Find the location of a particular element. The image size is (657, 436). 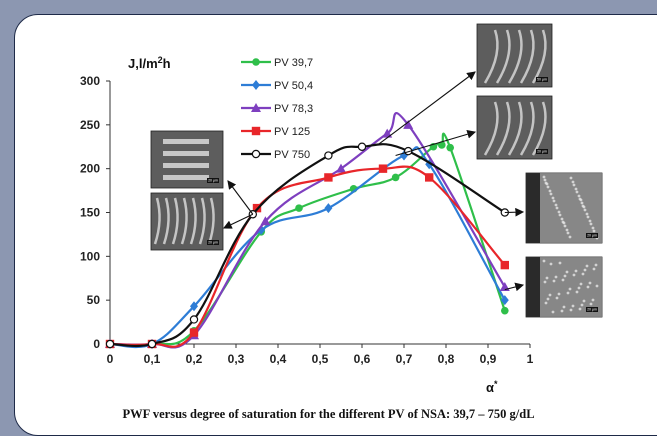

legend-item: PV 78,3 is located at coordinates (277, 109).